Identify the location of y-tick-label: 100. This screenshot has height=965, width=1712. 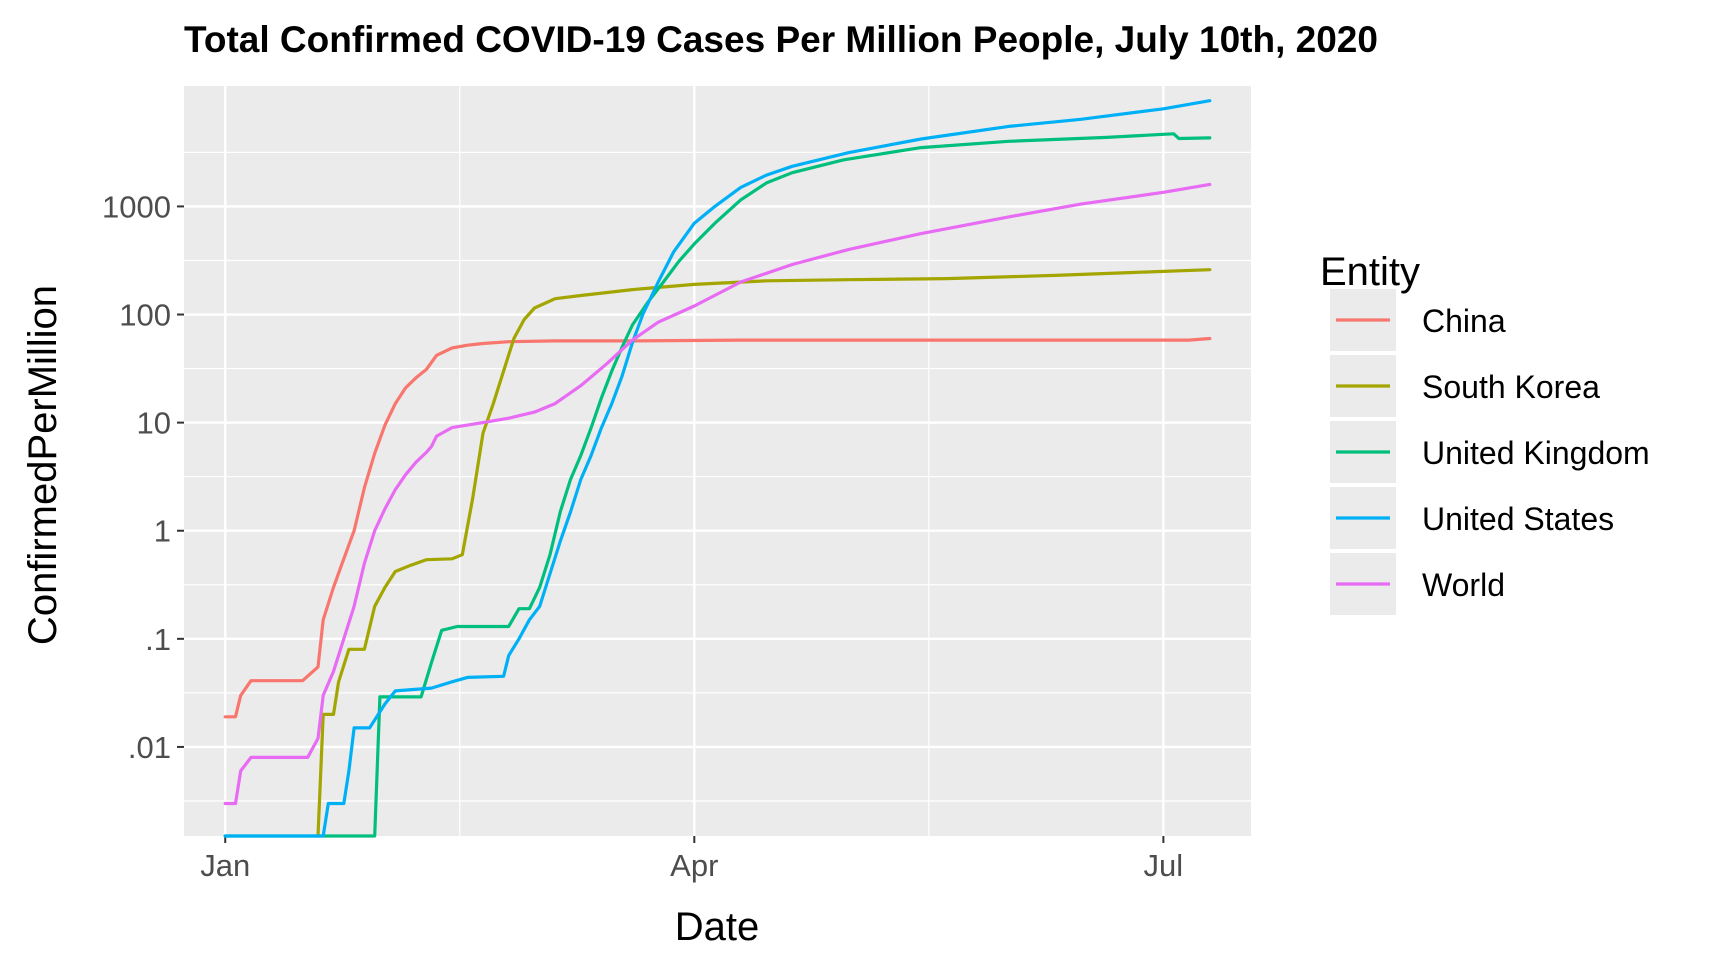
(145, 315).